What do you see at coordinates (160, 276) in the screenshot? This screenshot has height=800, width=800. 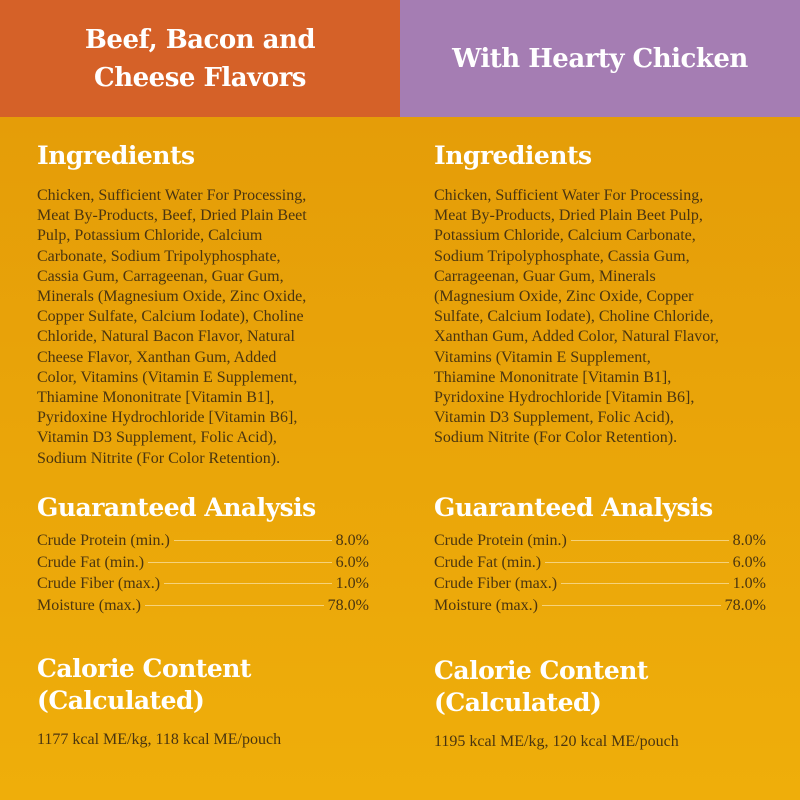 I see `ingredients-line: Cassia Gum, Carrageenan, Guar Gum,` at bounding box center [160, 276].